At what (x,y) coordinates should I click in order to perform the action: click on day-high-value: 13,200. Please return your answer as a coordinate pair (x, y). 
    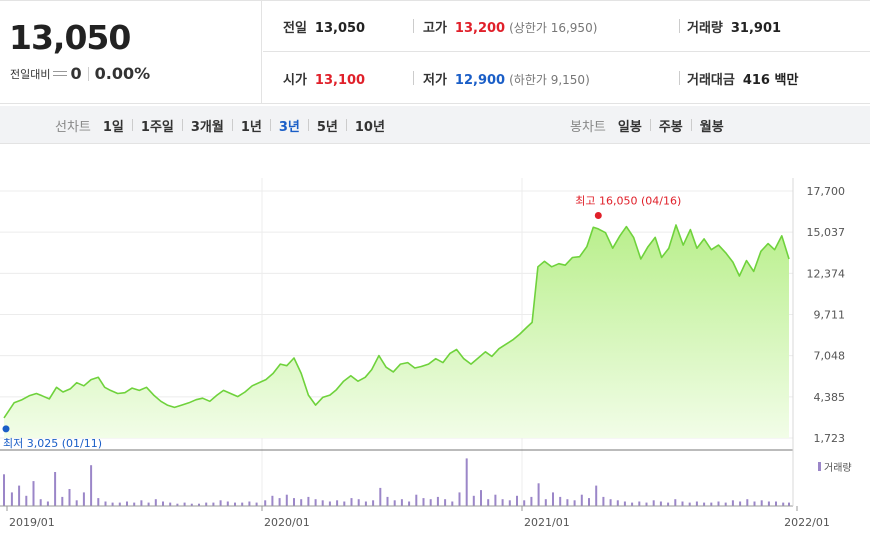
    Looking at the image, I should click on (480, 28).